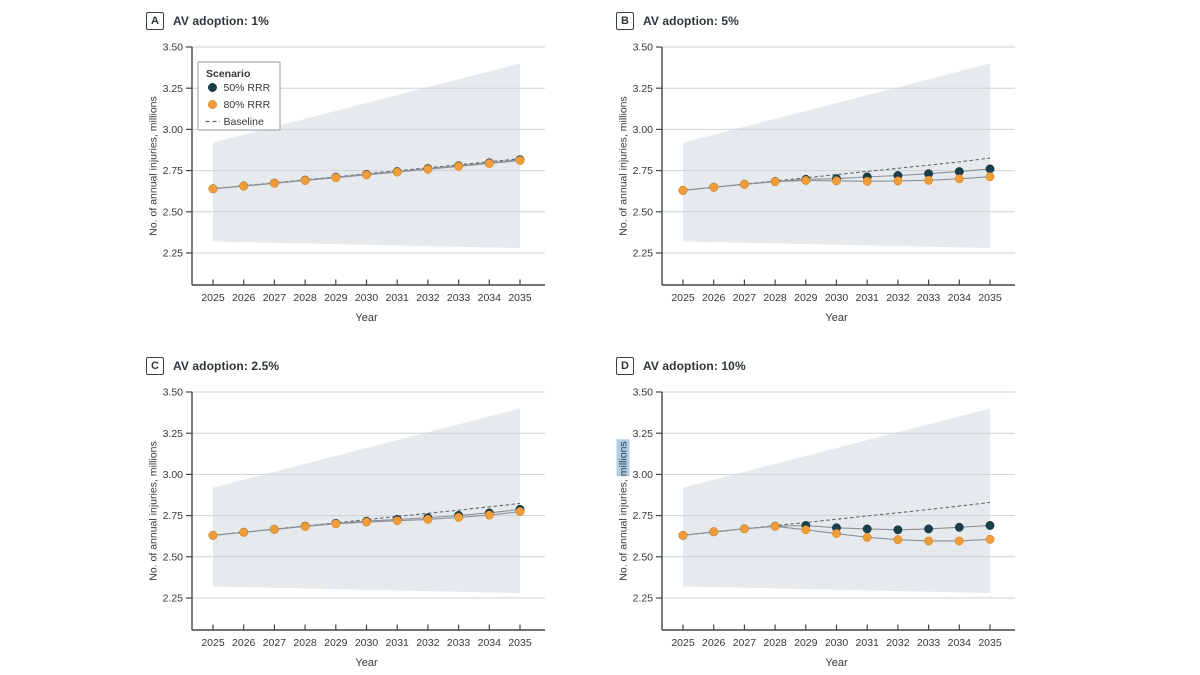 This screenshot has width=1200, height=675. I want to click on panel-b-letter-badge: B, so click(625, 21).